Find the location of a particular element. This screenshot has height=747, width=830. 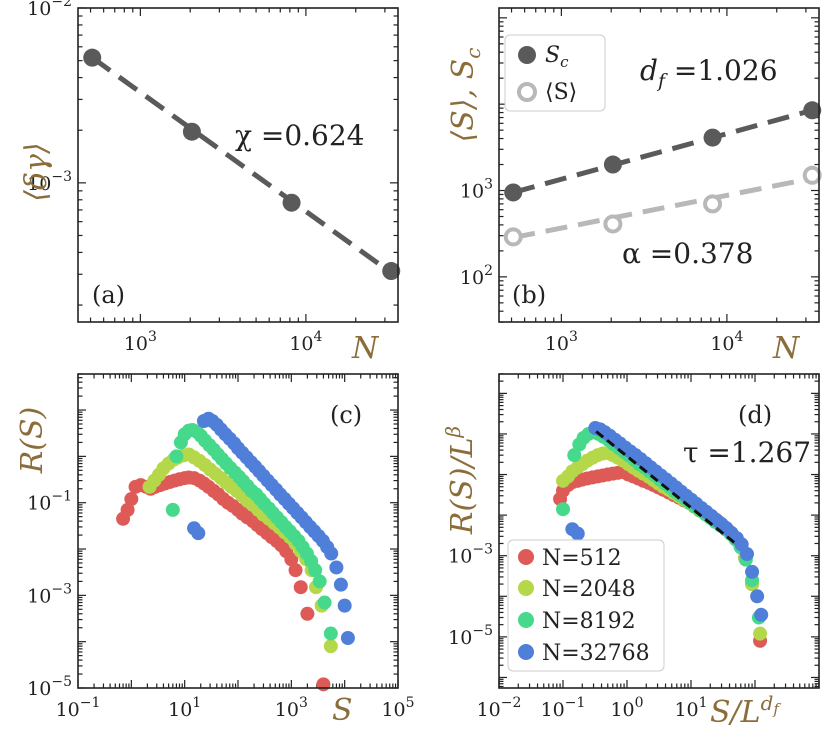

c-y-tick-label: 10⁻³ is located at coordinates (49, 594).